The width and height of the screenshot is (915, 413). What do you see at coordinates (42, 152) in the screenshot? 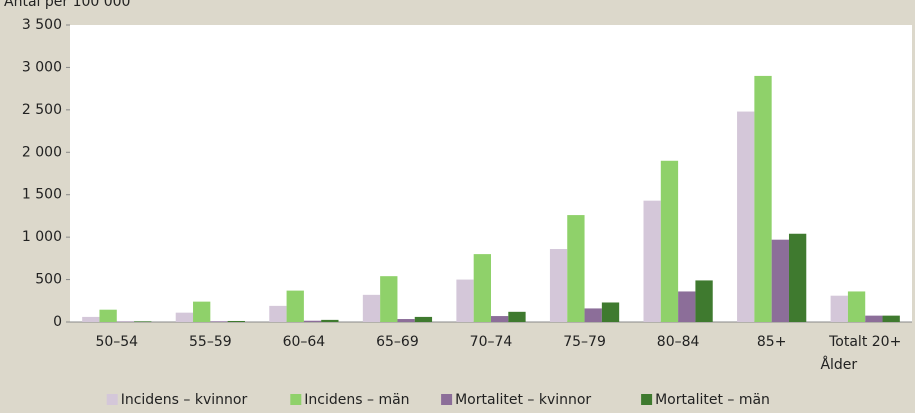
I see `y-tick-label: 2 000` at bounding box center [42, 152].